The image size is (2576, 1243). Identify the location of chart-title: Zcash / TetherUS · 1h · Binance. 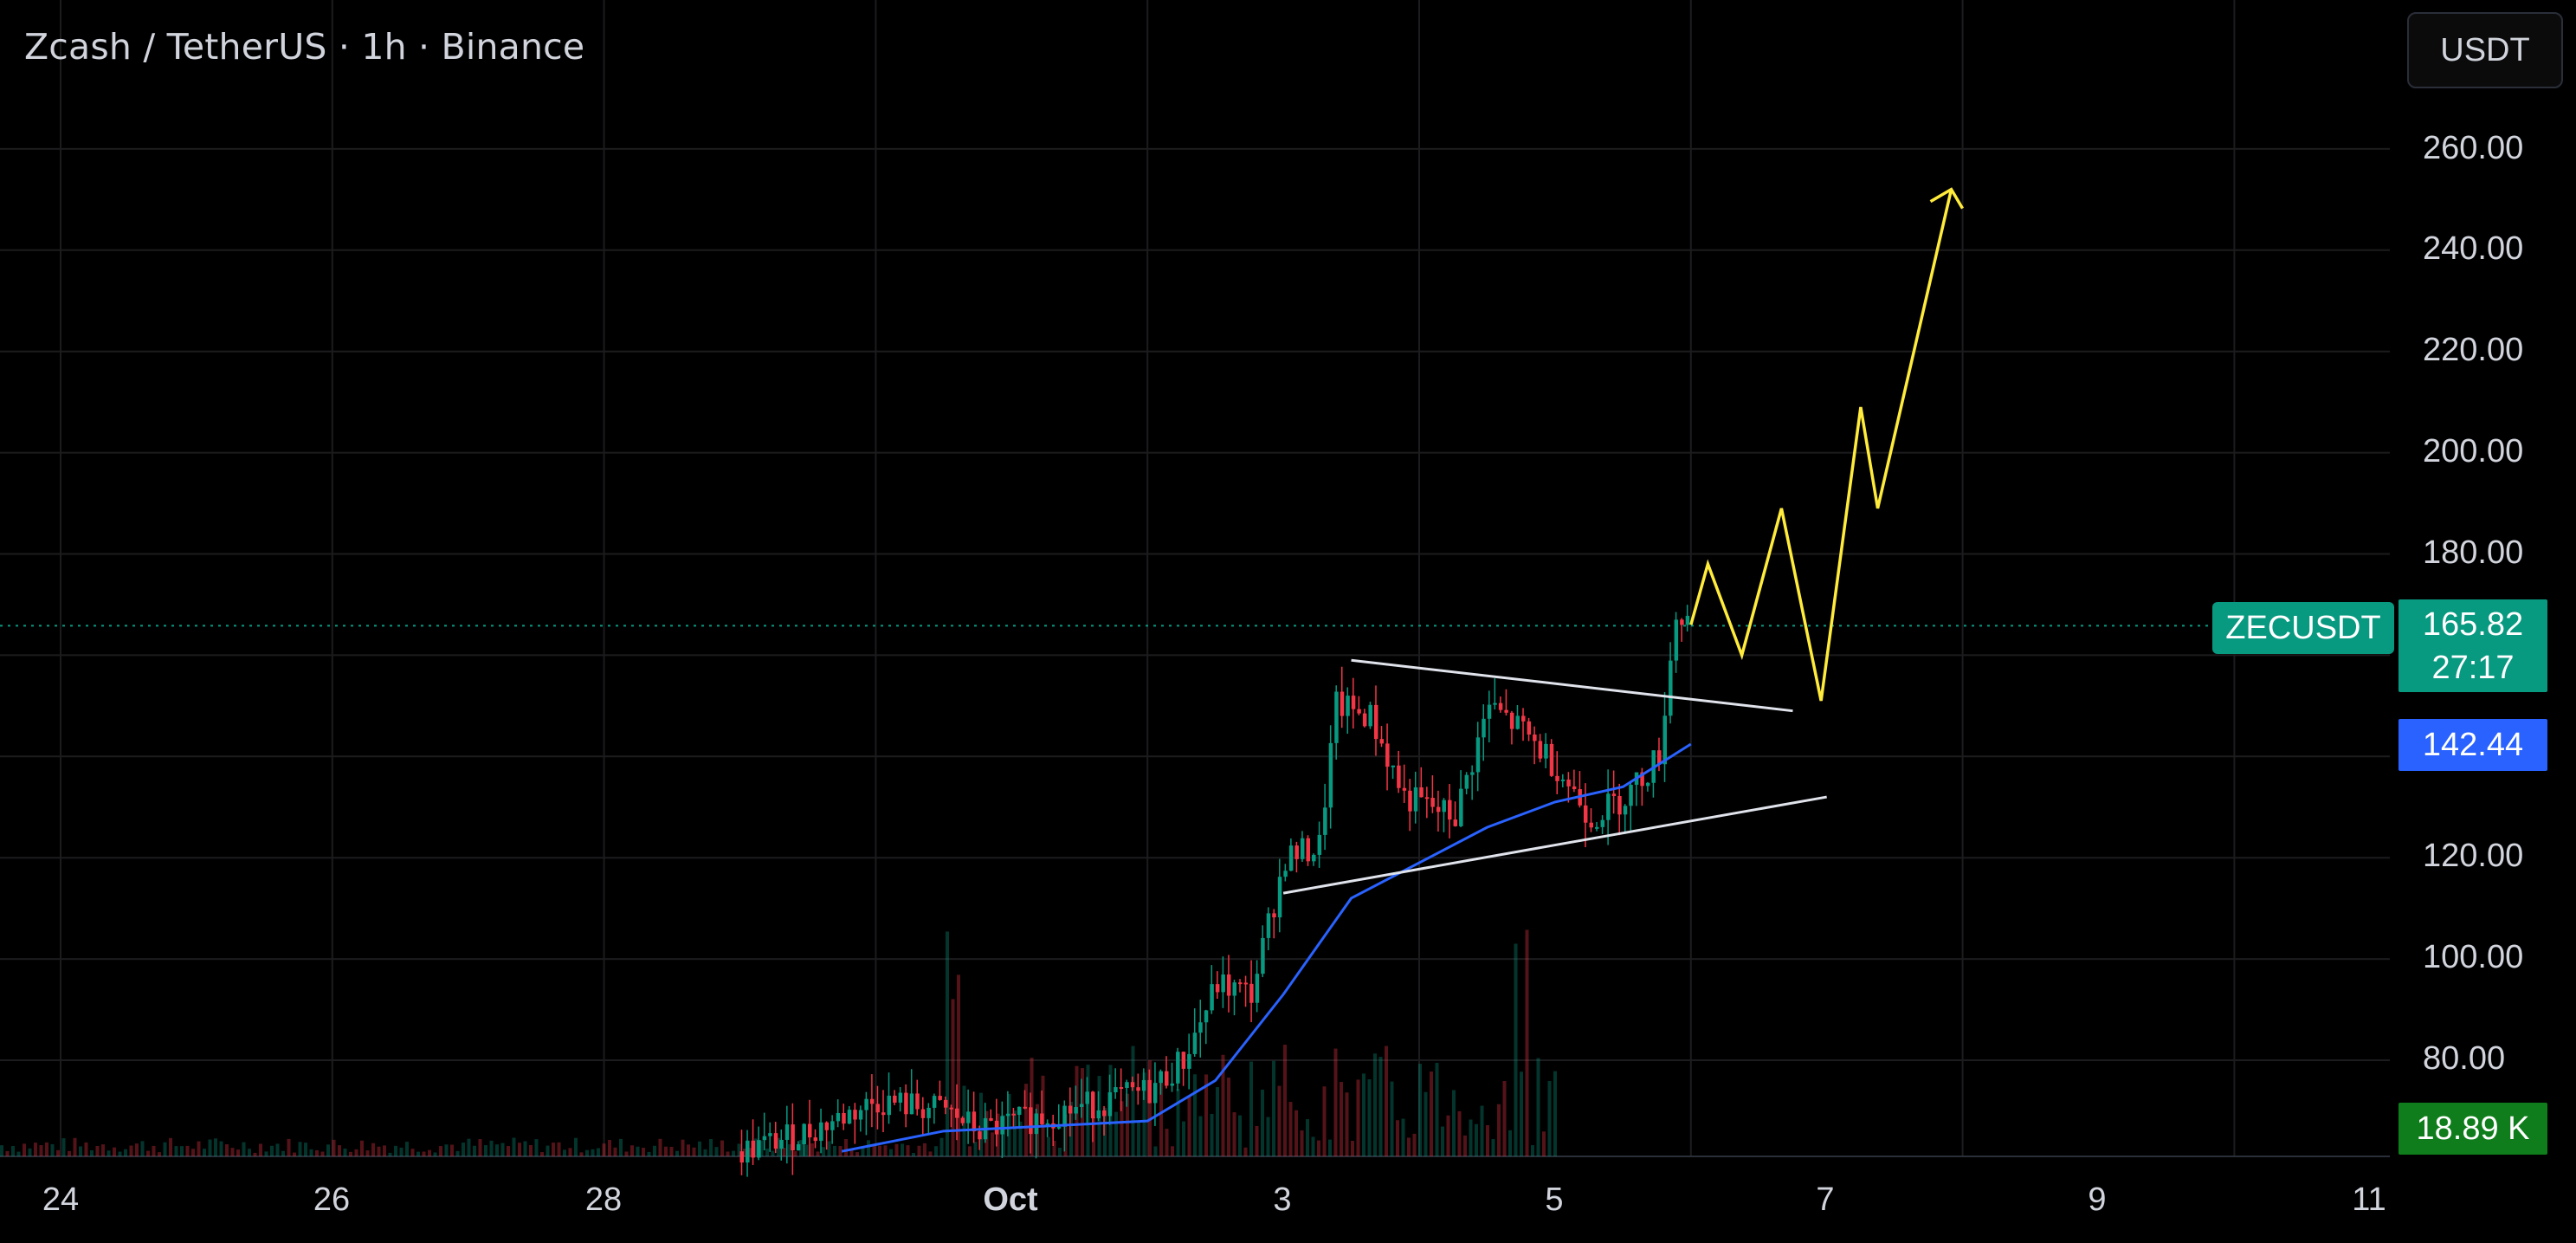
(304, 47).